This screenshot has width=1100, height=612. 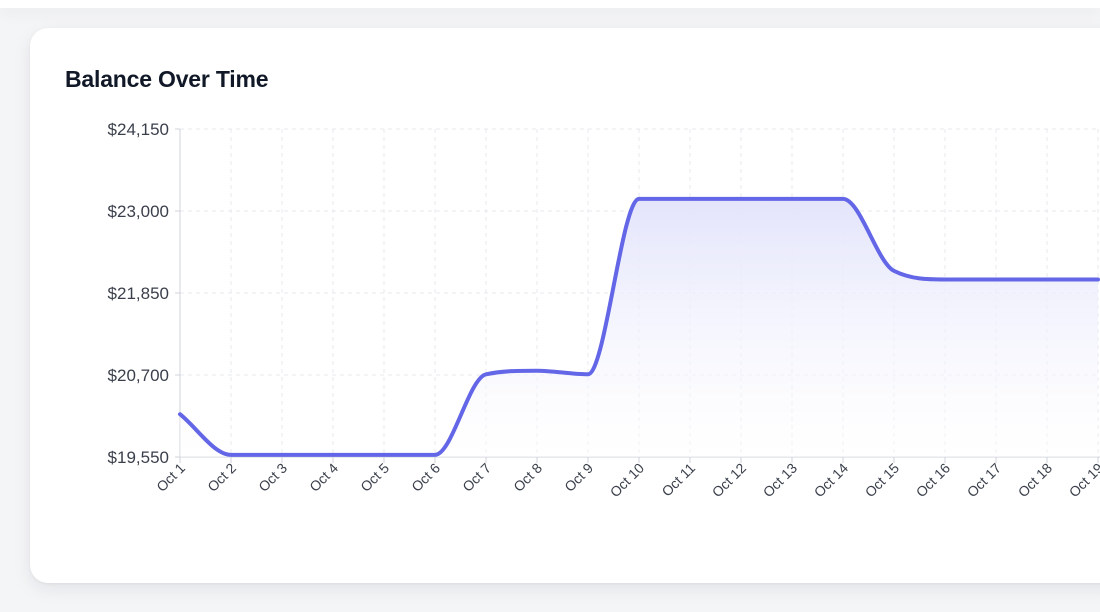 What do you see at coordinates (272, 477) in the screenshot?
I see `x-tick-label: Oct 3` at bounding box center [272, 477].